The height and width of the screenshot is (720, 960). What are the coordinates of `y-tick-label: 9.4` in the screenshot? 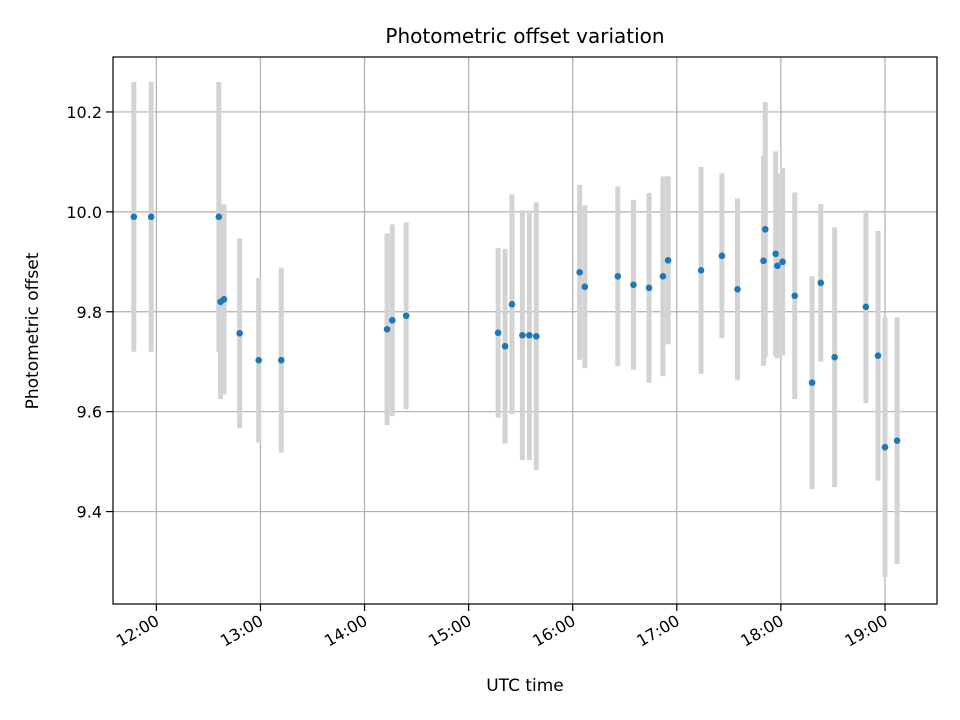 It's located at (89, 512).